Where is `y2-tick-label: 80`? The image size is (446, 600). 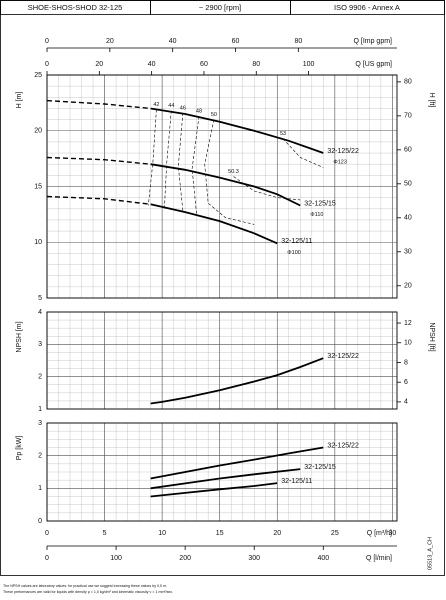
y2-tick-label: 80 is located at coordinates (408, 82).